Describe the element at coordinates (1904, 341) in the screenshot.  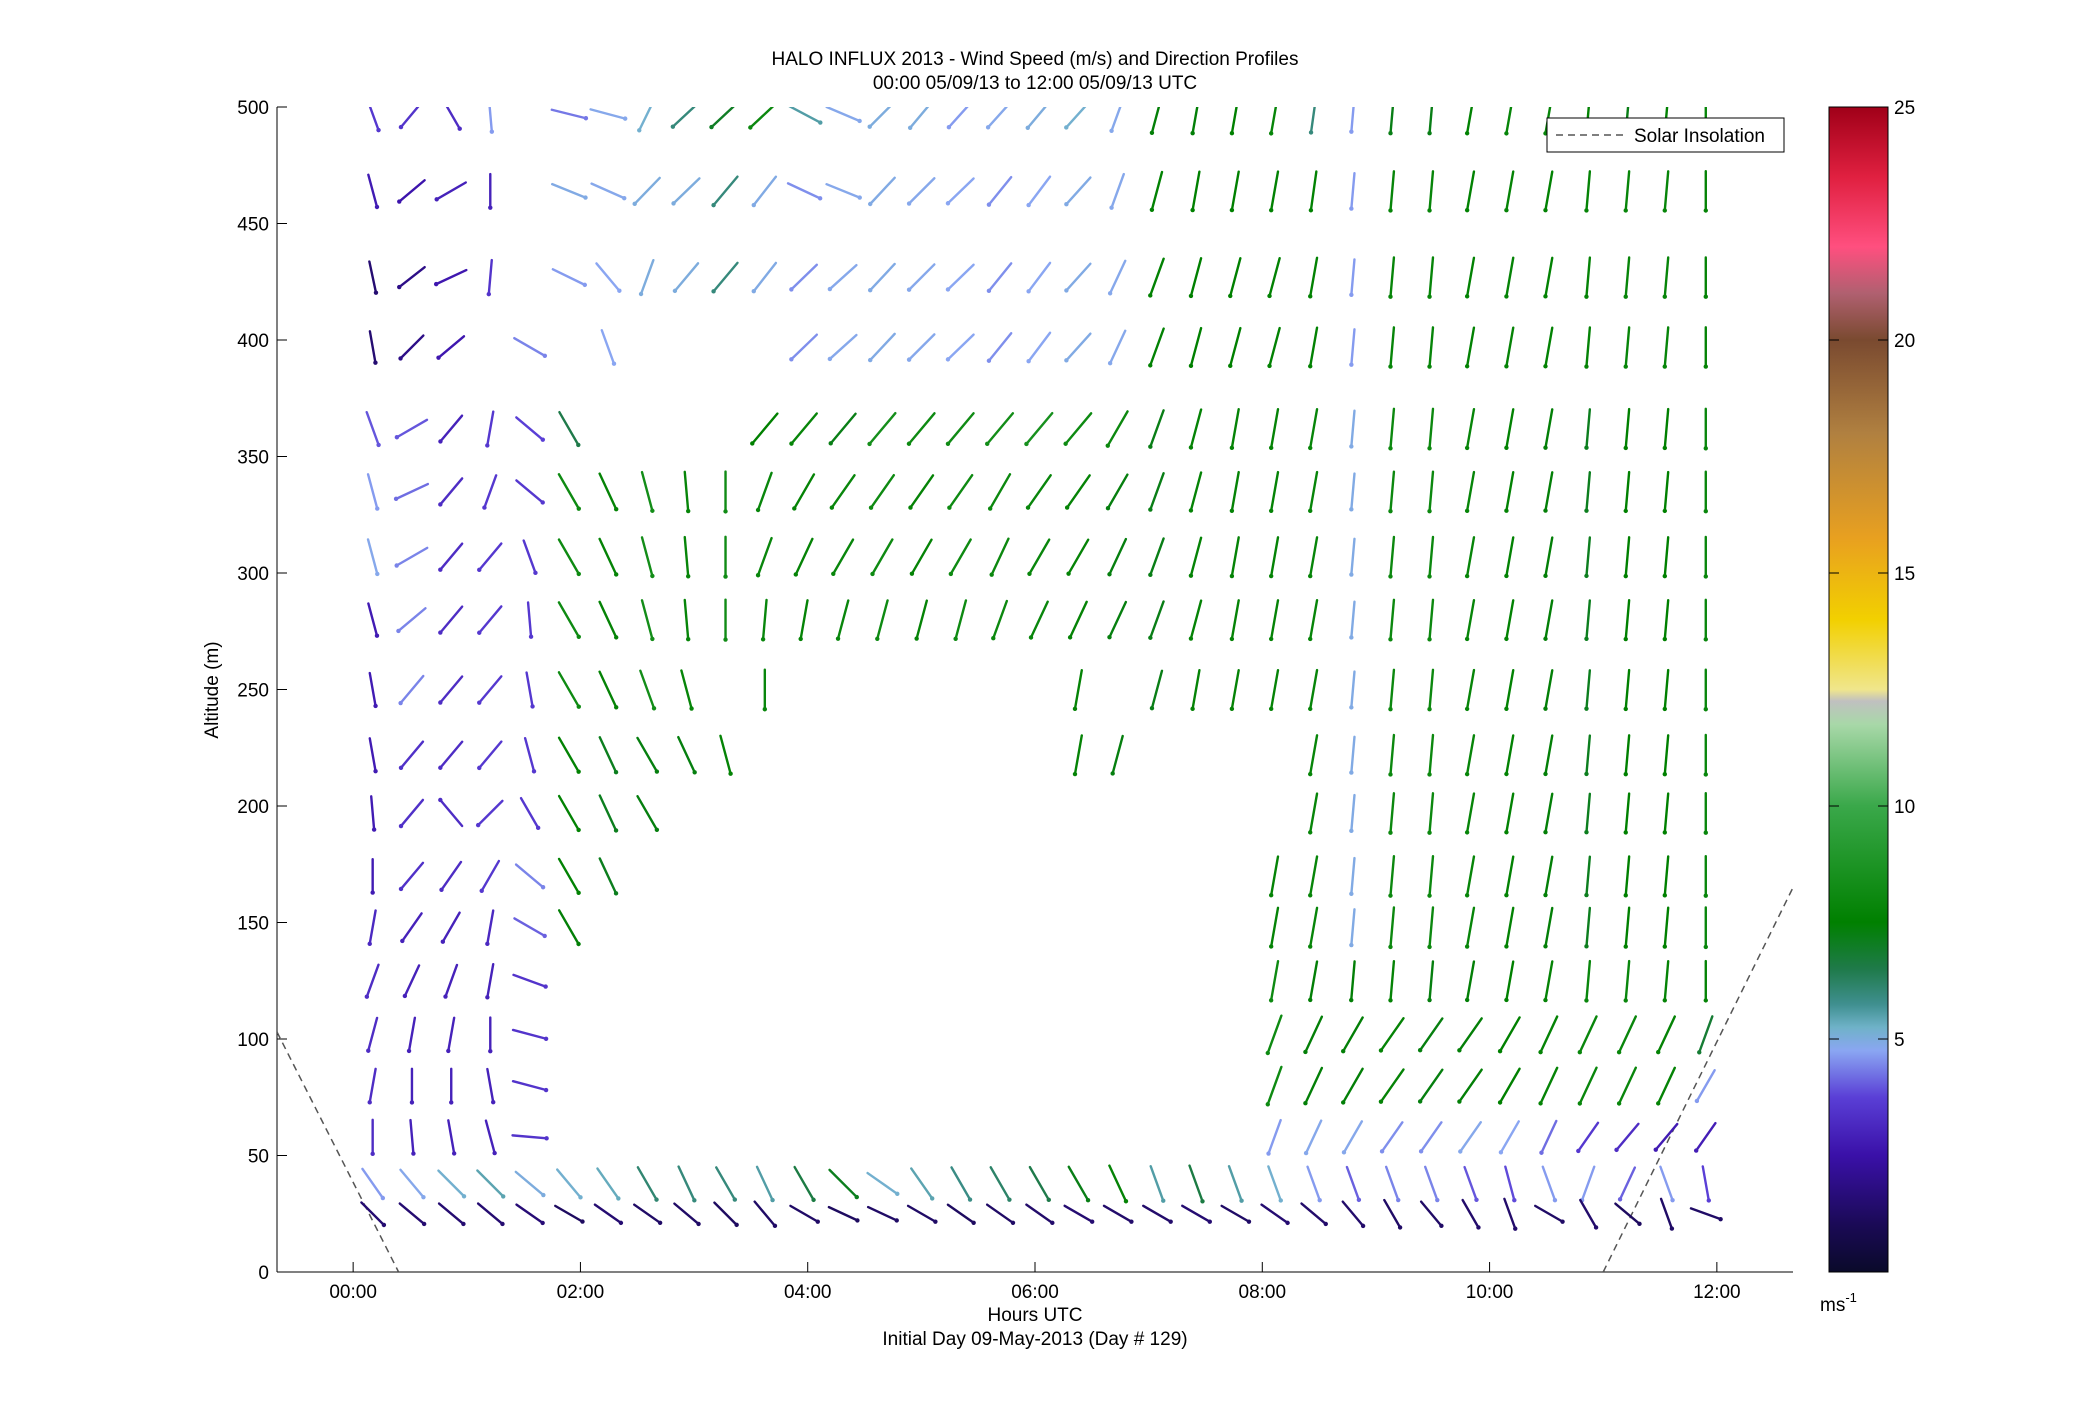
I see `colorbar-tick-label: 20` at that location.